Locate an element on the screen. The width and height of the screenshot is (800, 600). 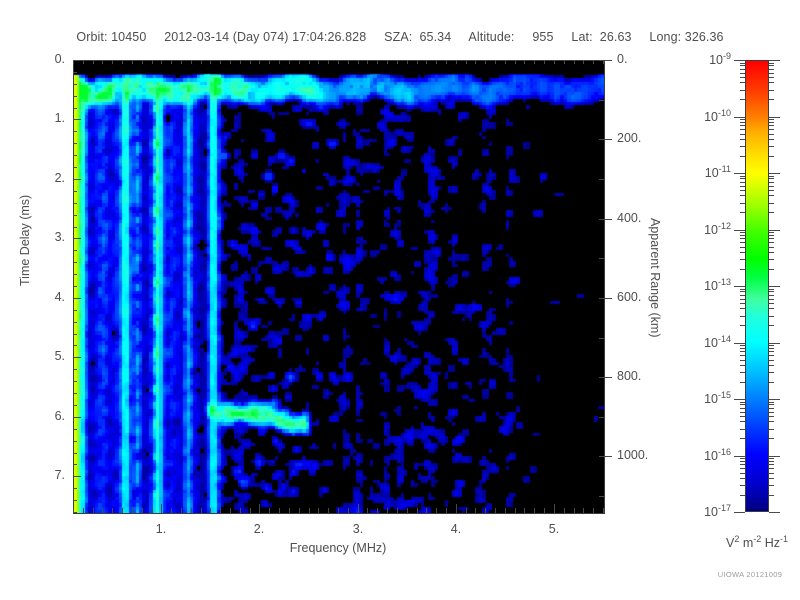
colorbar-tick-label: 10-14 is located at coordinates (717, 342).